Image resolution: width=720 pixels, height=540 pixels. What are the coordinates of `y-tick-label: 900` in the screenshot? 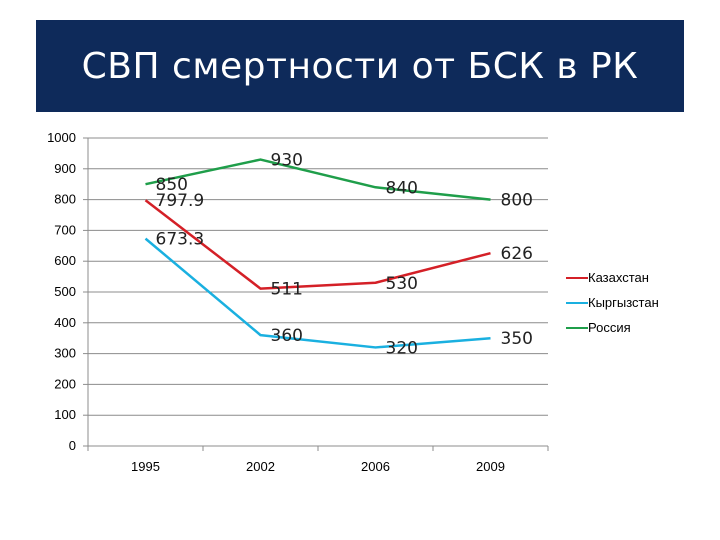 It's located at (65, 168).